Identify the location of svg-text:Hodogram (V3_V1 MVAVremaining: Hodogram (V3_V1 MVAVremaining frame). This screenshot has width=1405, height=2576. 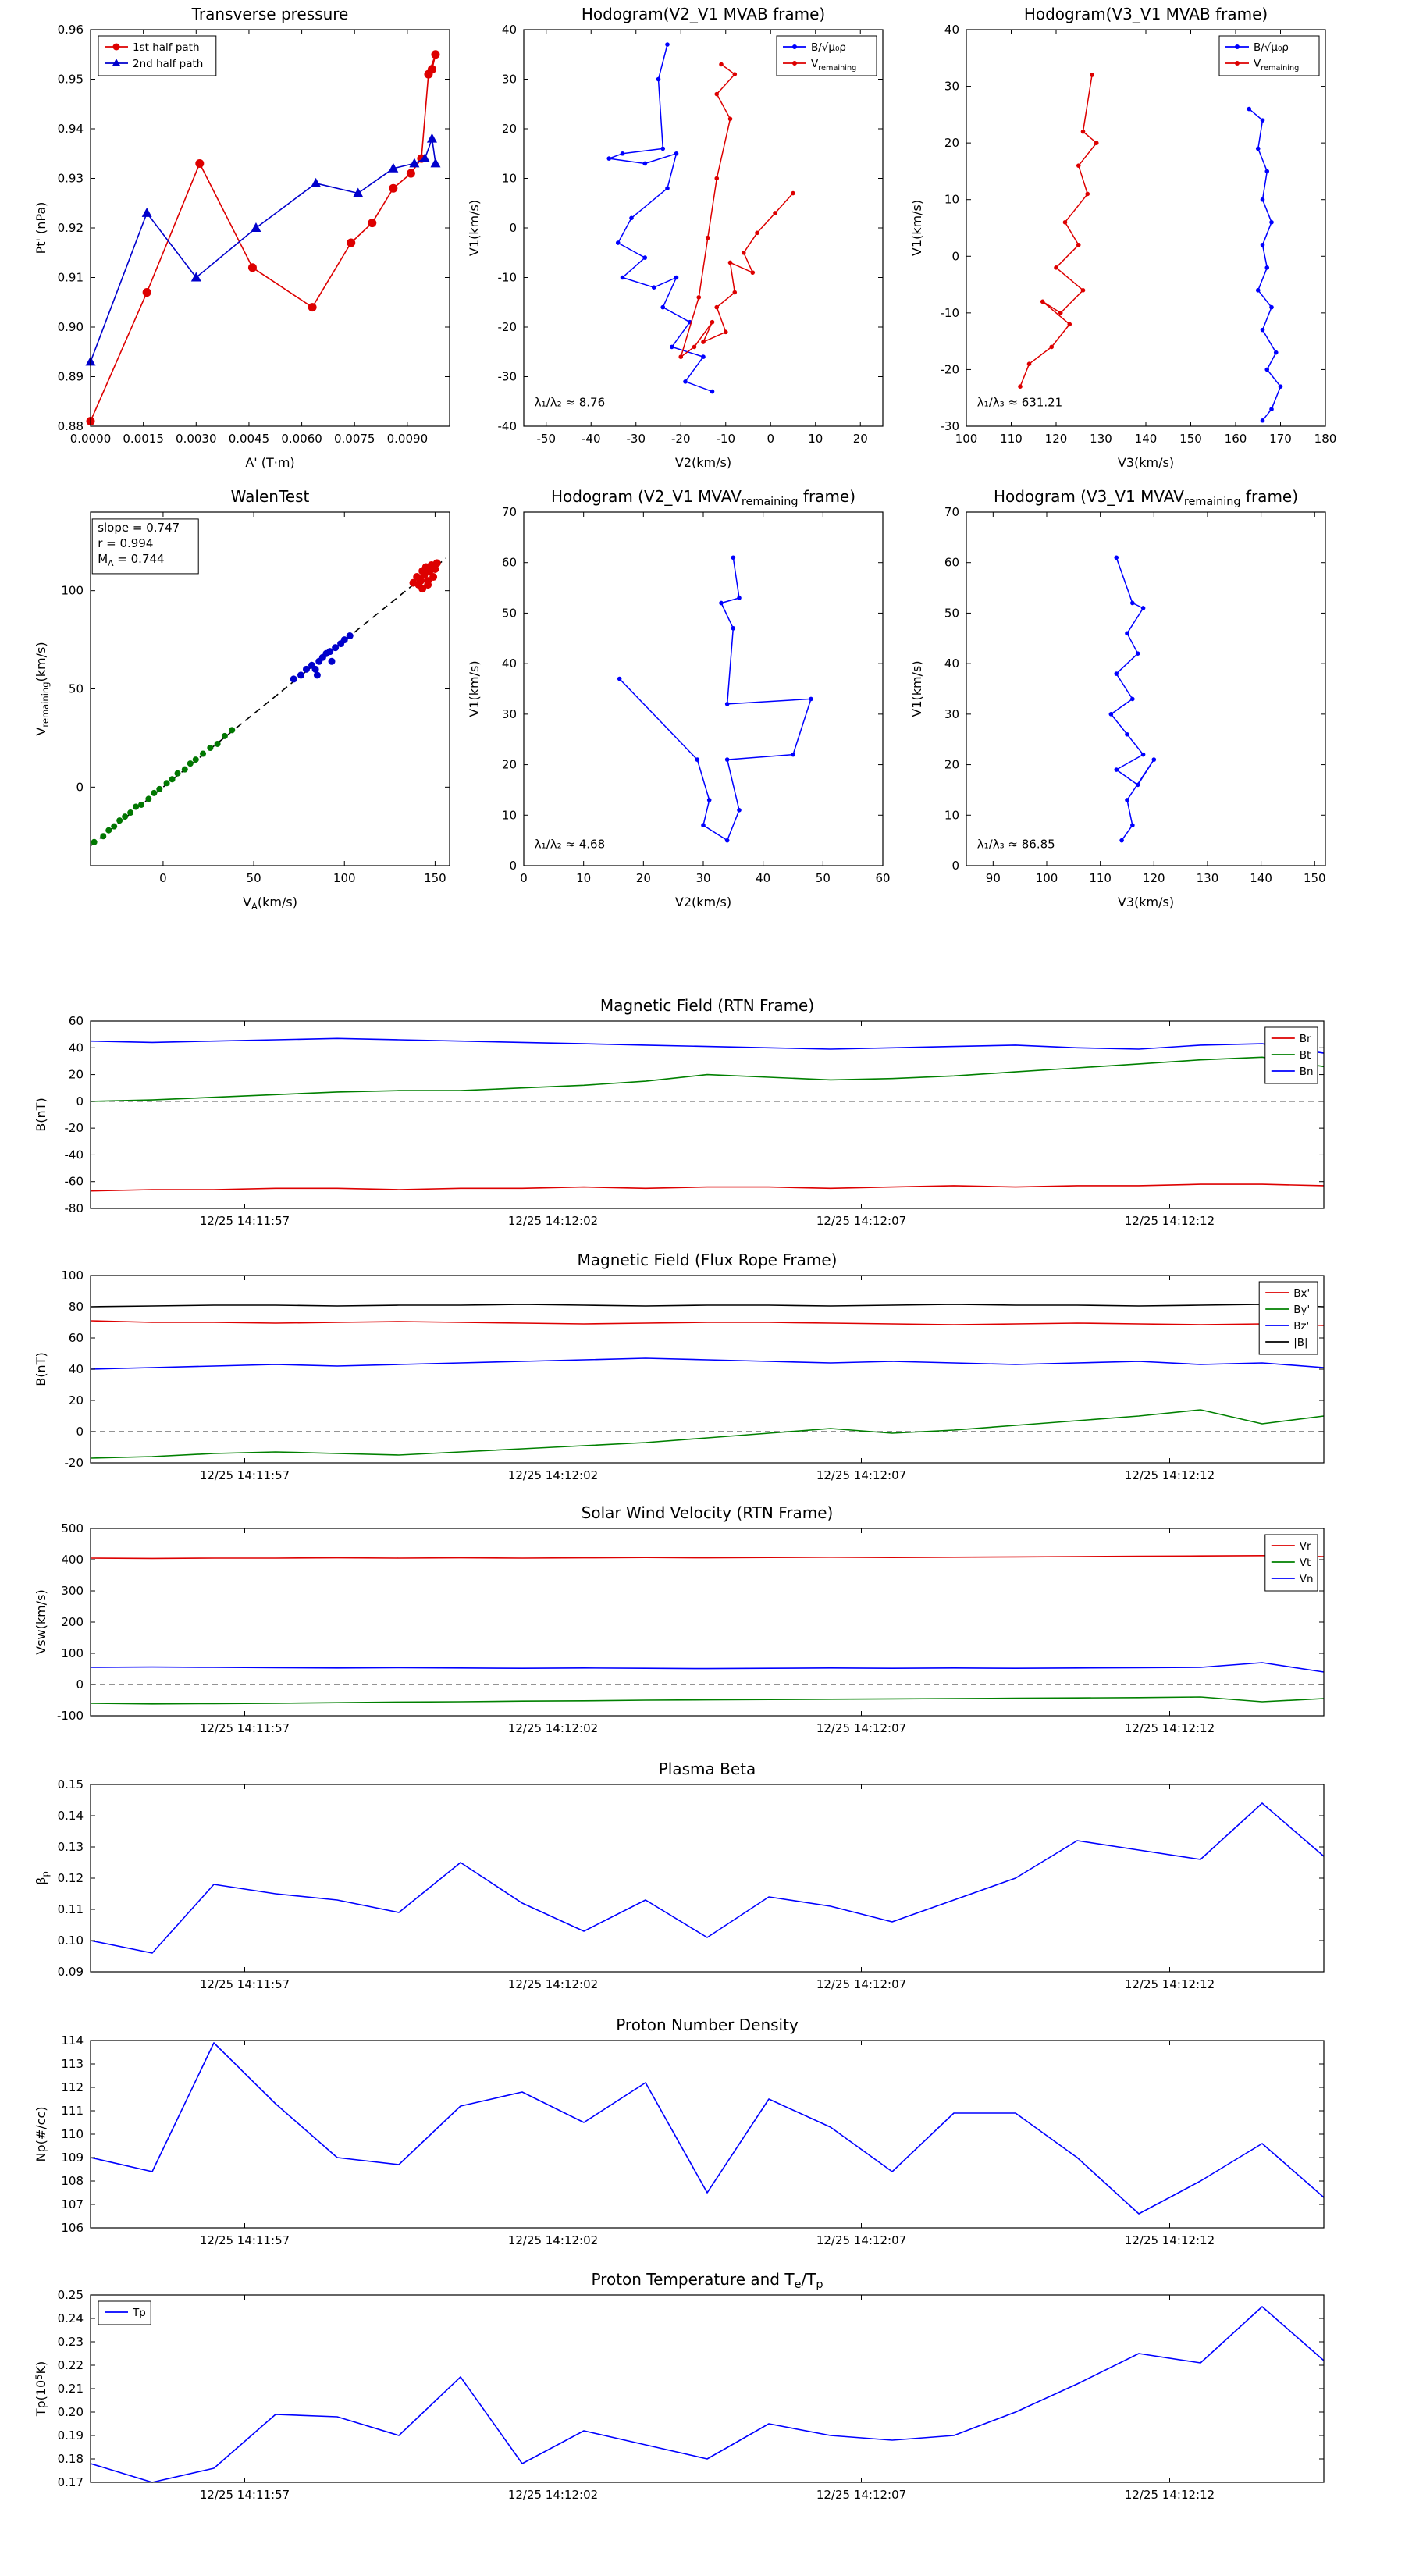
(1146, 497).